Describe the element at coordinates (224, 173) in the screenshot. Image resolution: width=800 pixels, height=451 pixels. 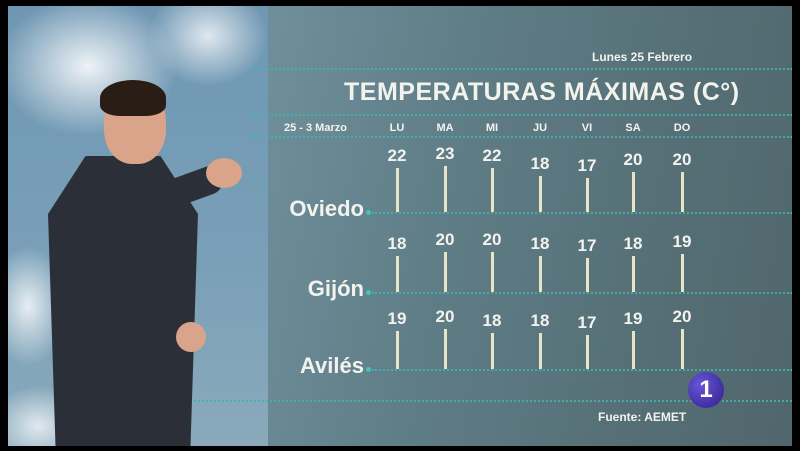
I see `presenter-hand` at that location.